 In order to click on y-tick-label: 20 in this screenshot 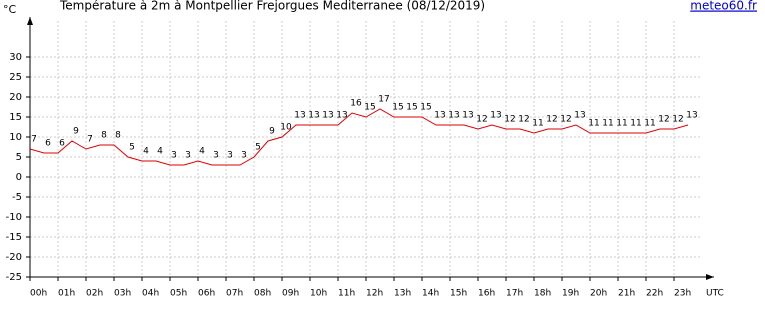, I will do `click(15, 97)`.